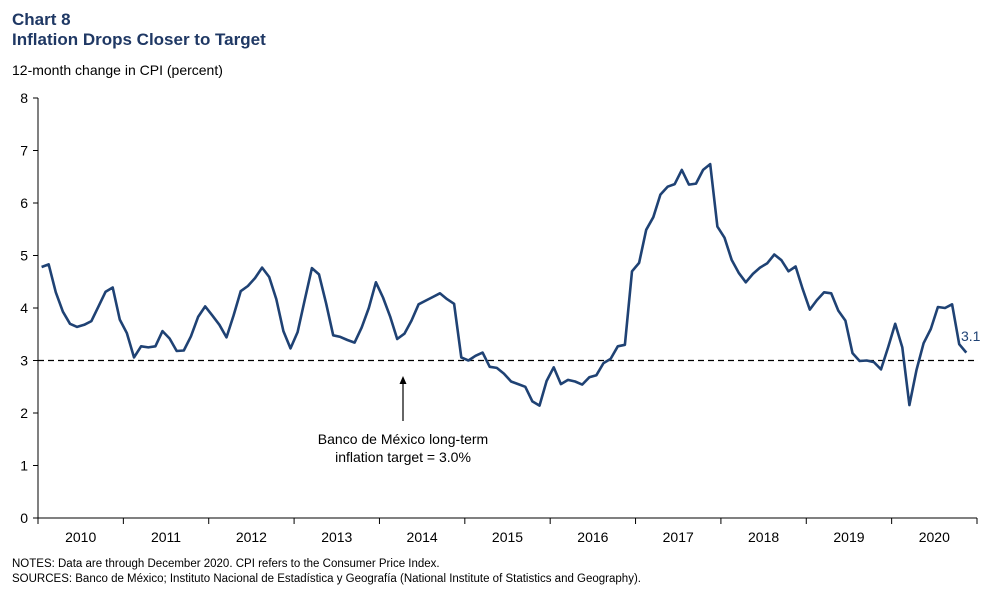 The height and width of the screenshot is (590, 993). What do you see at coordinates (848, 537) in the screenshot?
I see `x-tick-label: 2019` at bounding box center [848, 537].